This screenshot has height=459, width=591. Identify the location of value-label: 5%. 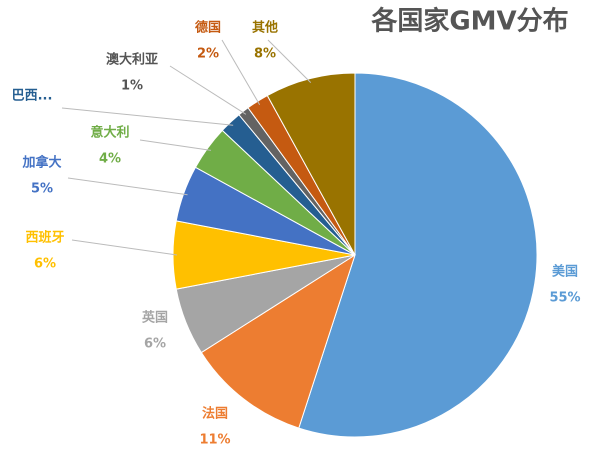
(42, 189).